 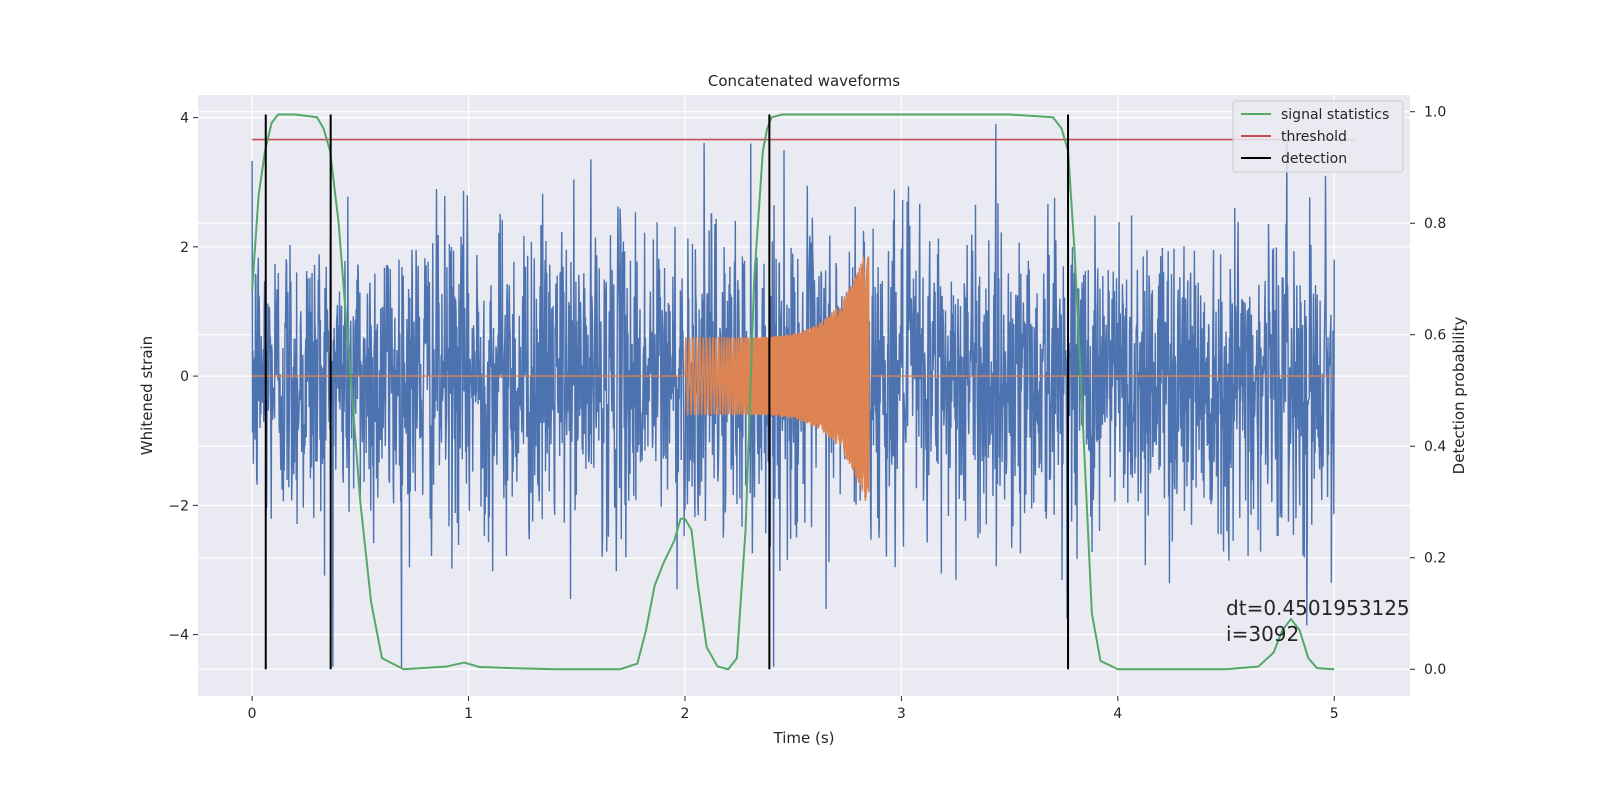 What do you see at coordinates (1314, 159) in the screenshot?
I see `legend-label: detection` at bounding box center [1314, 159].